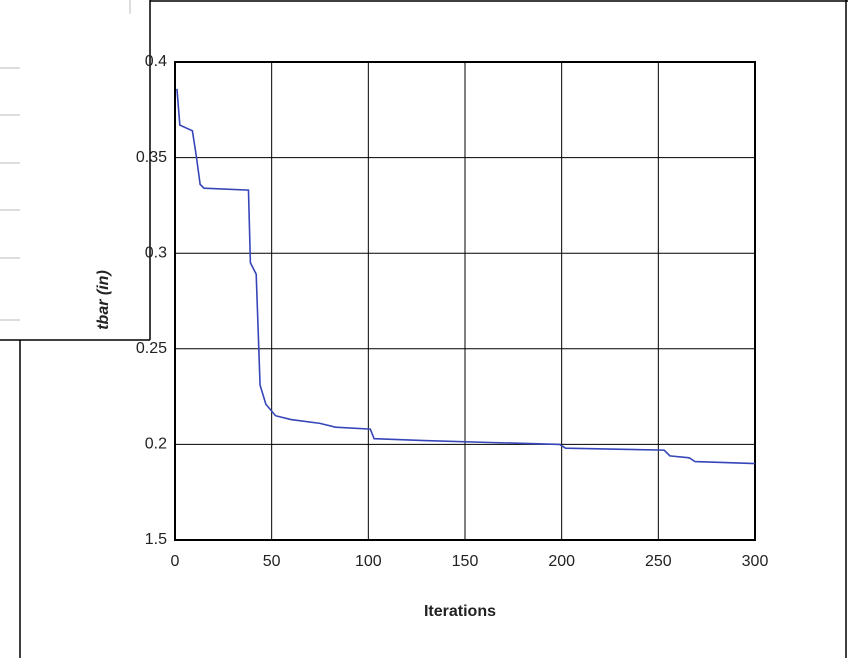 Image resolution: width=848 pixels, height=658 pixels. What do you see at coordinates (151, 157) in the screenshot?
I see `y-tick-label: 0.35` at bounding box center [151, 157].